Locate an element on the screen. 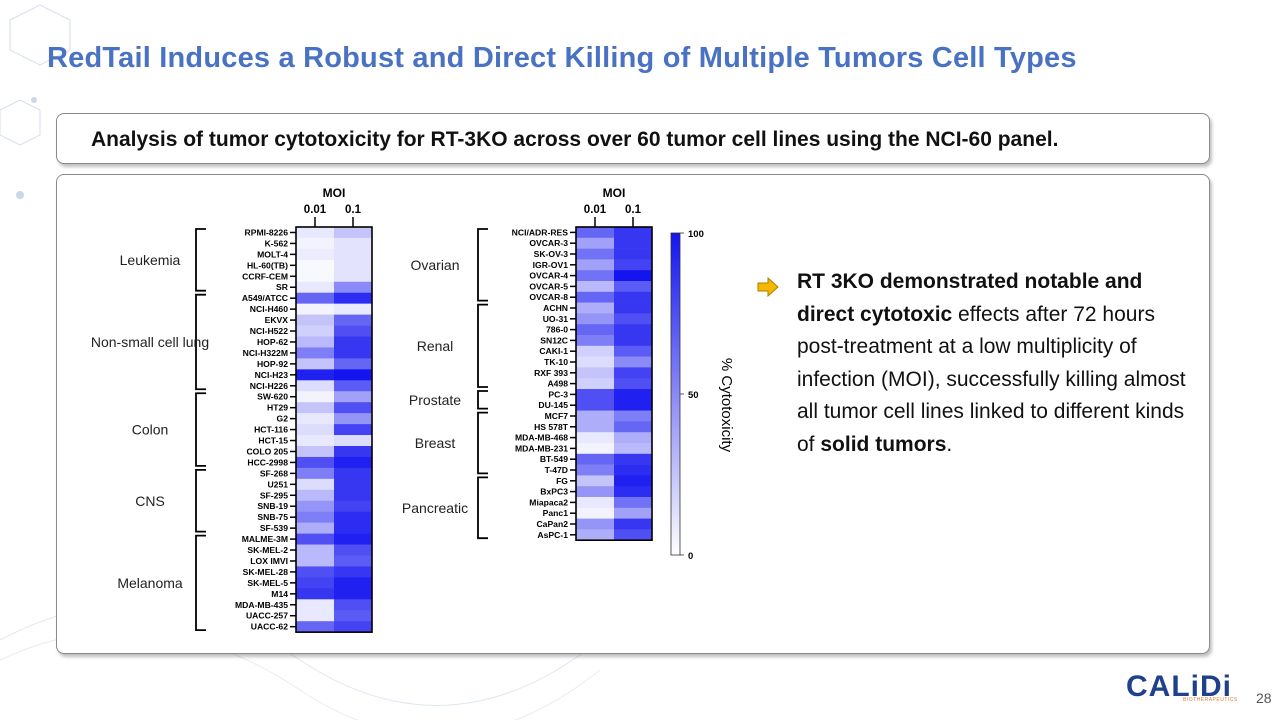 This screenshot has height=720, width=1280. moi-column-label: 0.01 is located at coordinates (315, 210).